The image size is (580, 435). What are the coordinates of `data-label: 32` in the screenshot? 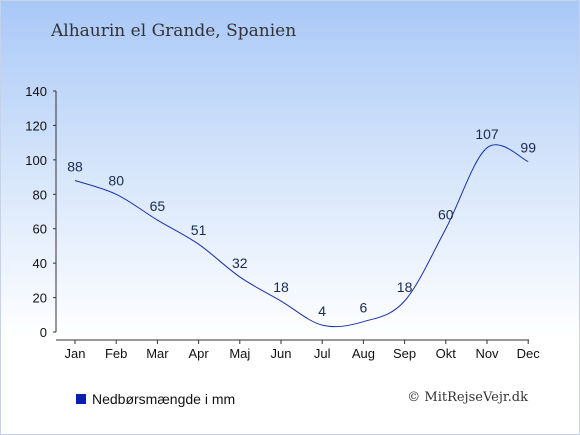 It's located at (240, 263).